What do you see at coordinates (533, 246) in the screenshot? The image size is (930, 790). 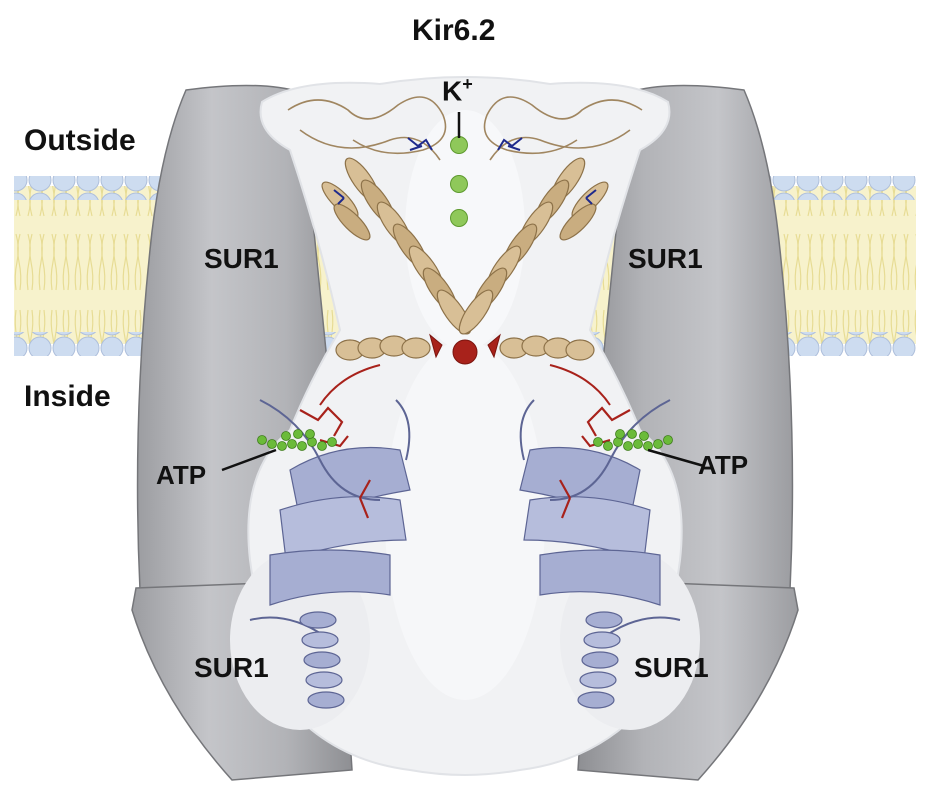 I see `tm-helices-right` at bounding box center [533, 246].